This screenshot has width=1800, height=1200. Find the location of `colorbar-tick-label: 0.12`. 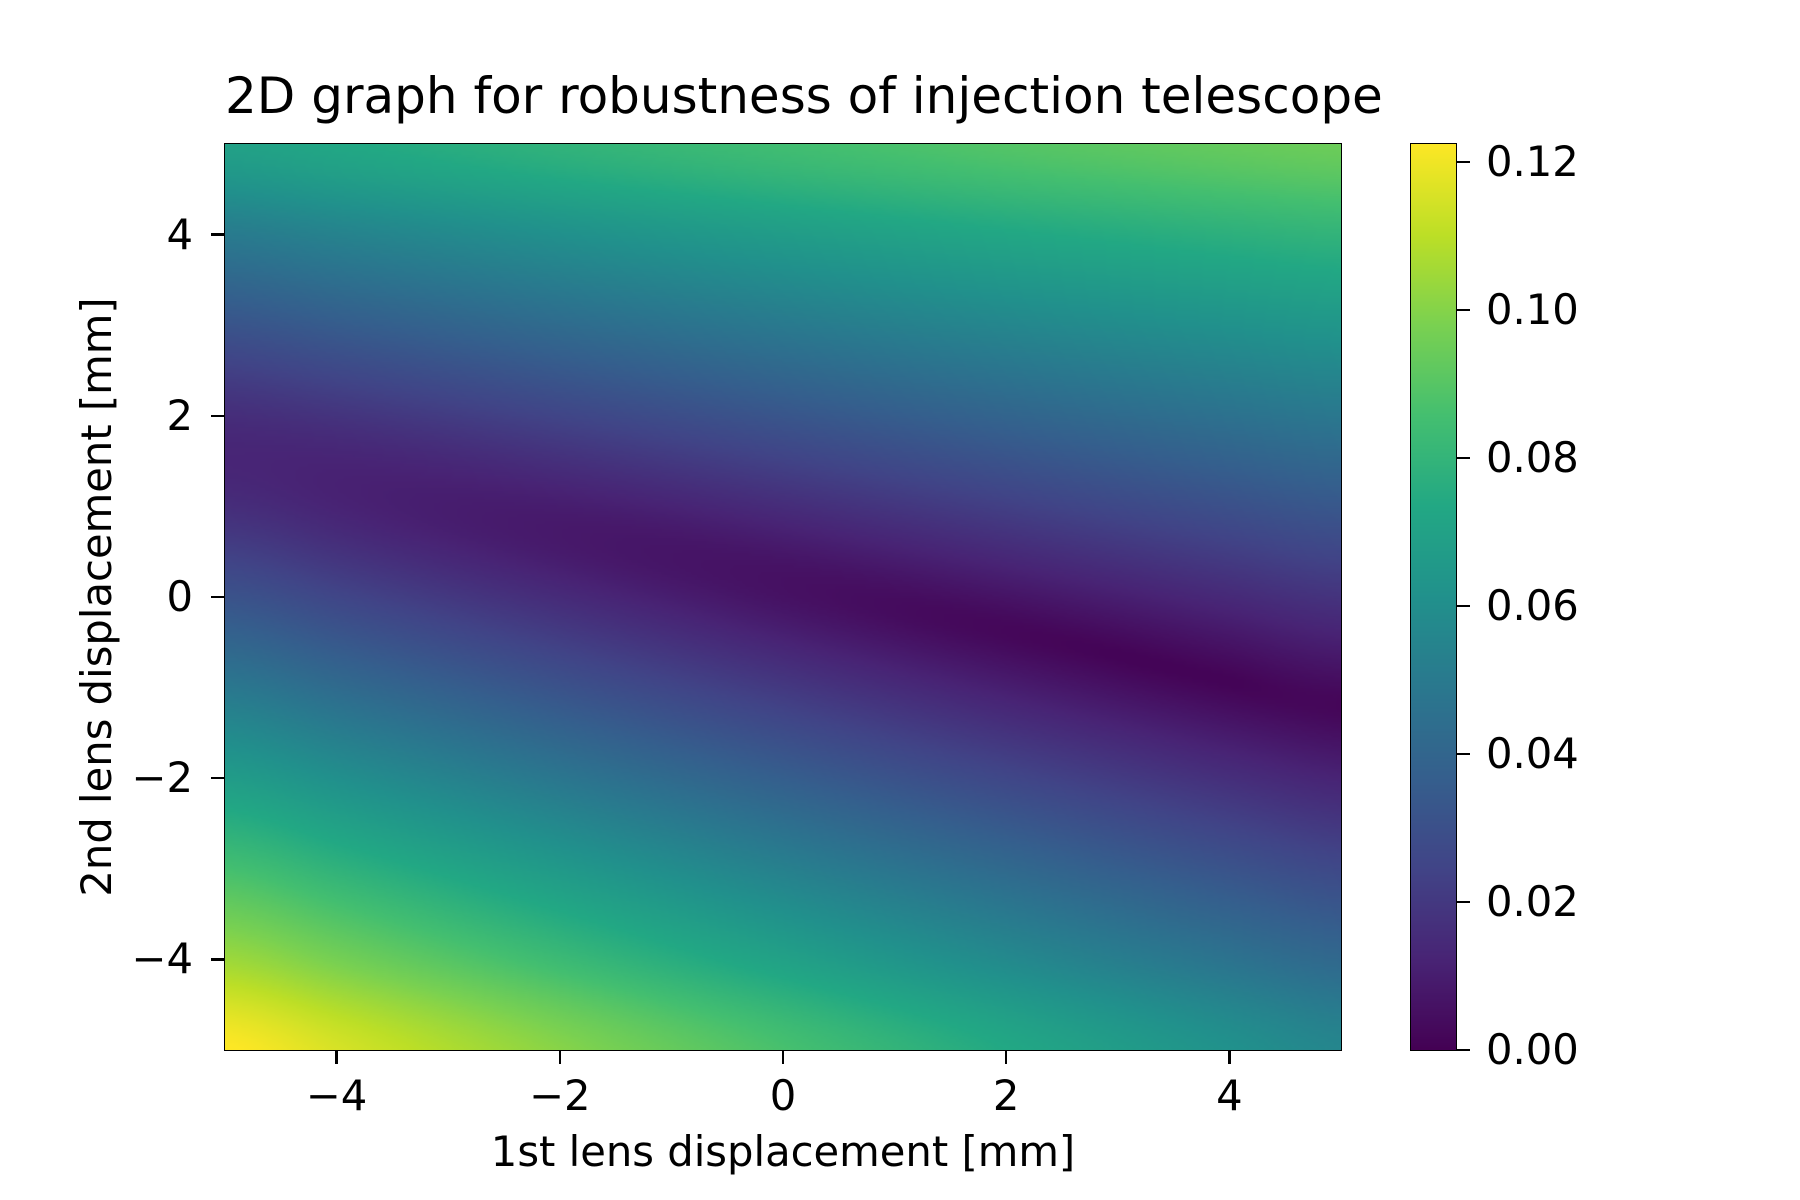

colorbar-tick-label: 0.12 is located at coordinates (1532, 161).